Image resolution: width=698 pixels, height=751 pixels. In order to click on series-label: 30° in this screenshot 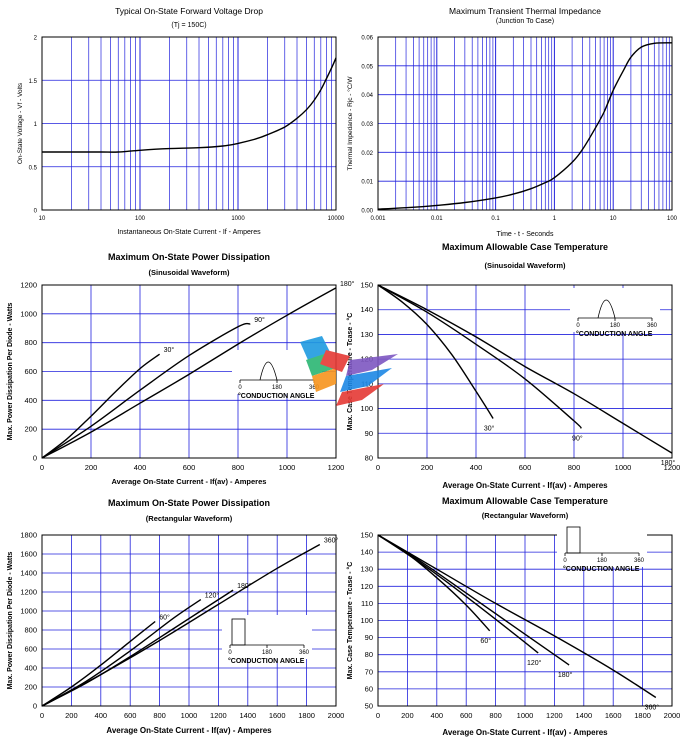, I will do `click(489, 428)`.